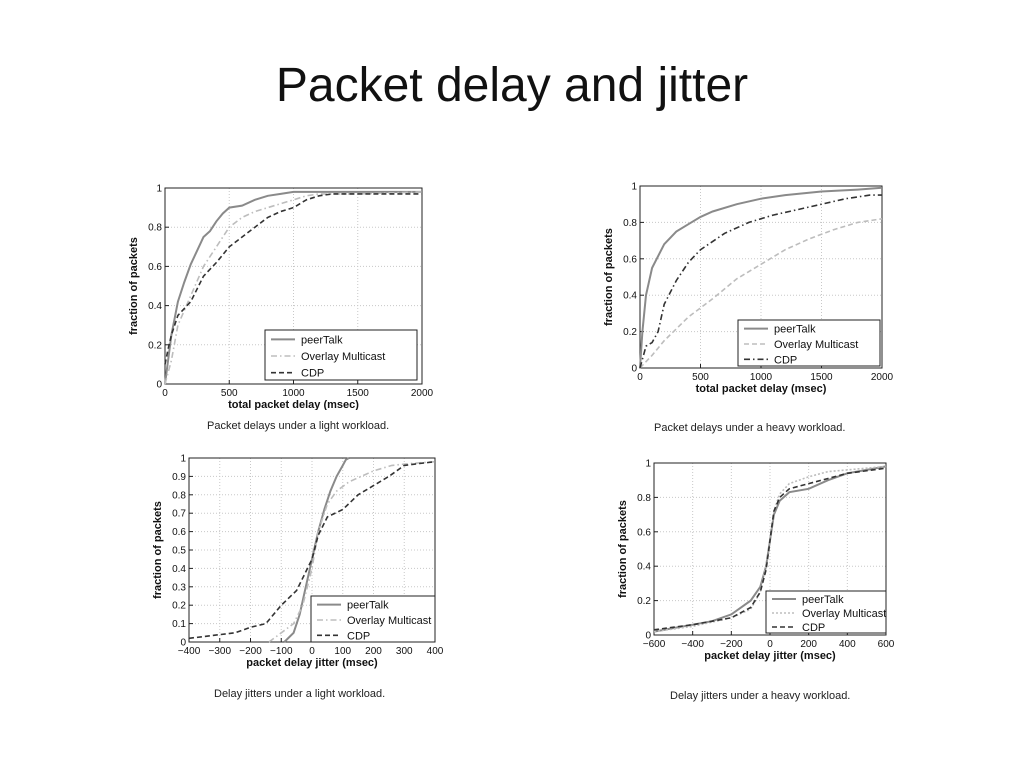 The height and width of the screenshot is (768, 1024). What do you see at coordinates (300, 694) in the screenshot?
I see `caption-light-jitter: Delay jitters under a light workload.` at bounding box center [300, 694].